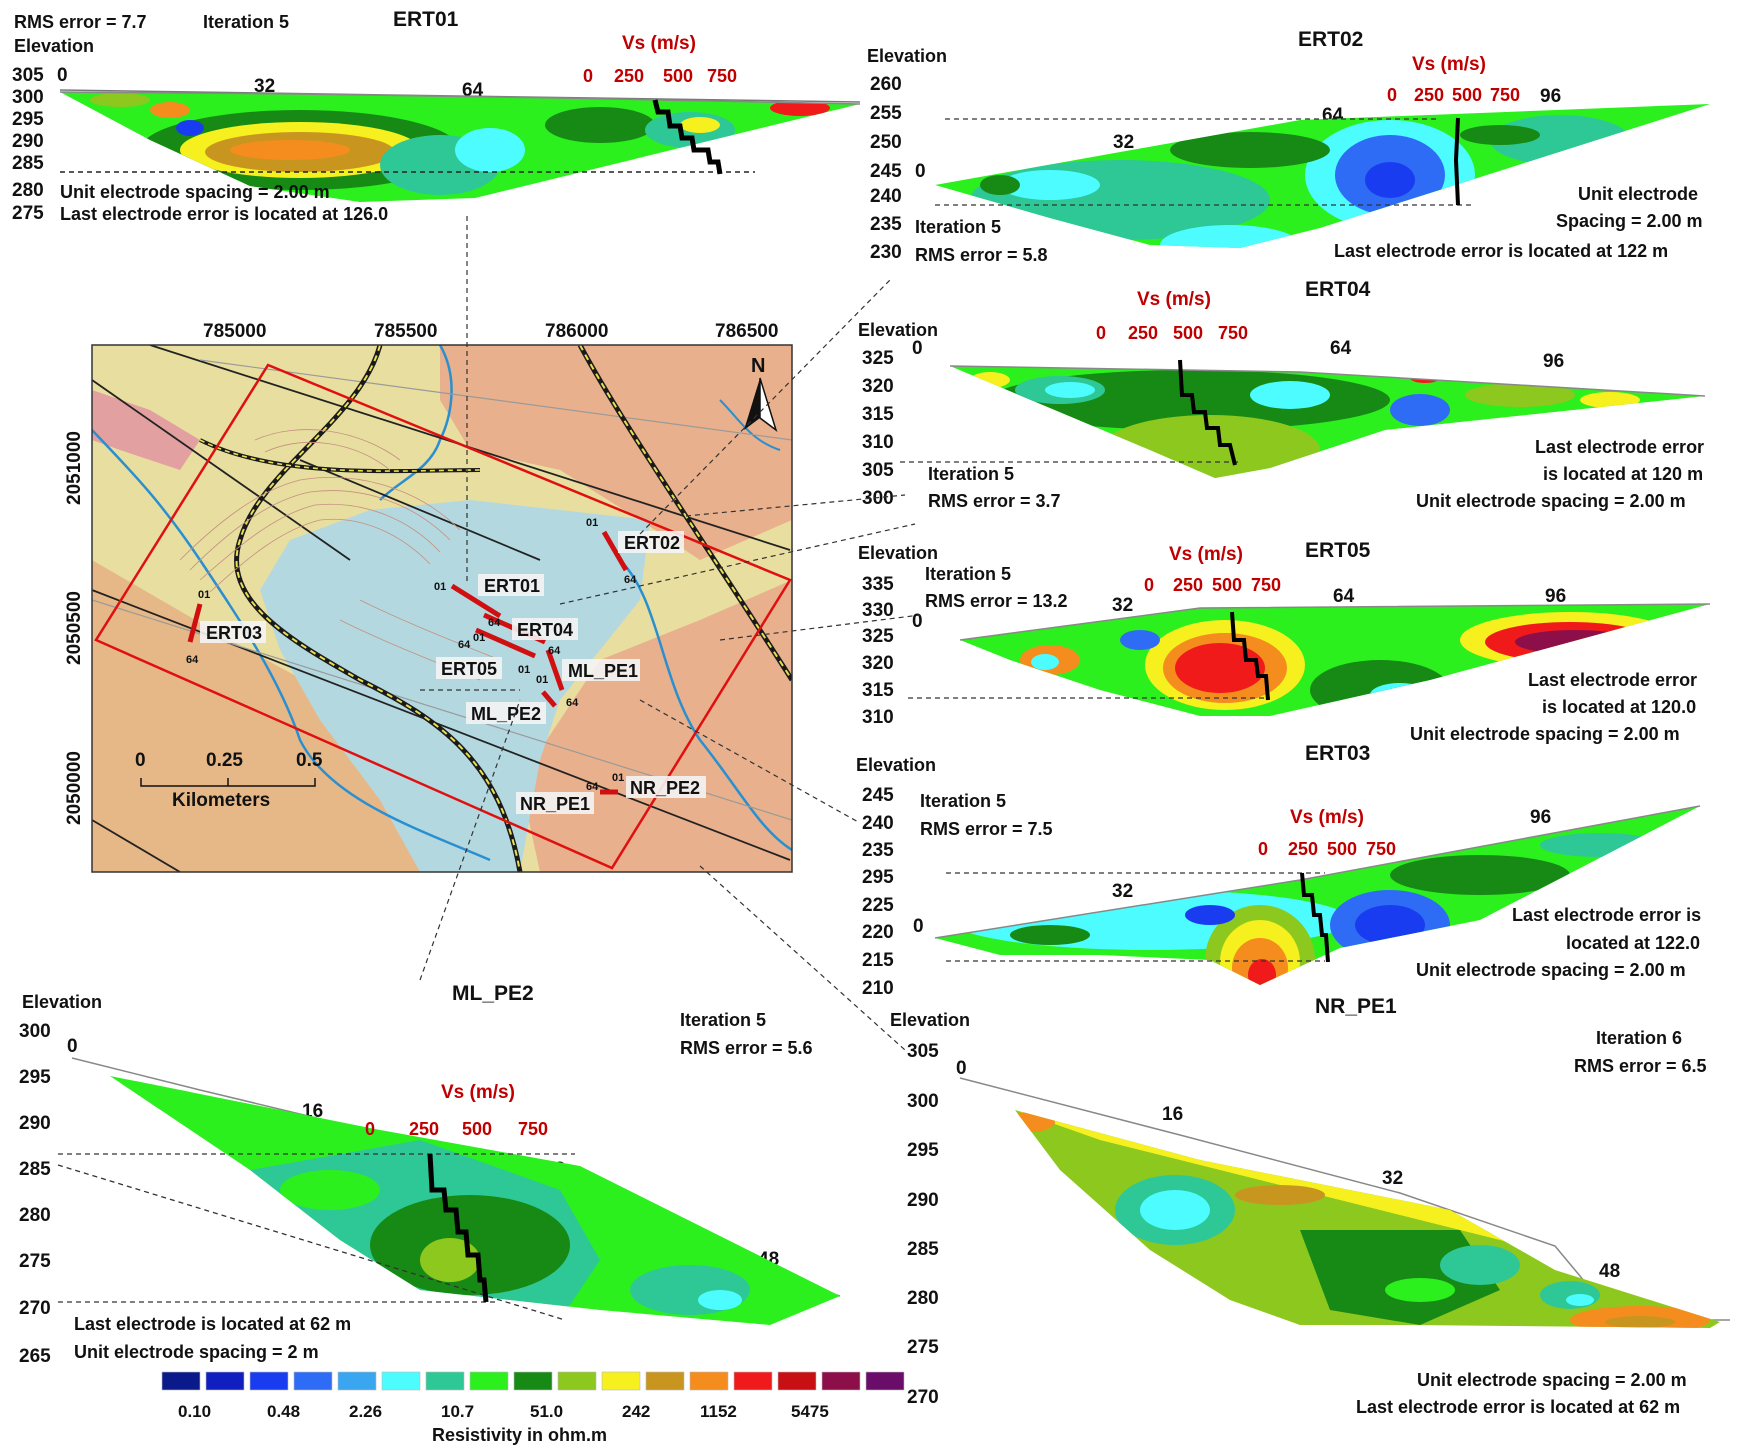  I want to click on map-label-nrpe2: NR_PE2, so click(665, 788).